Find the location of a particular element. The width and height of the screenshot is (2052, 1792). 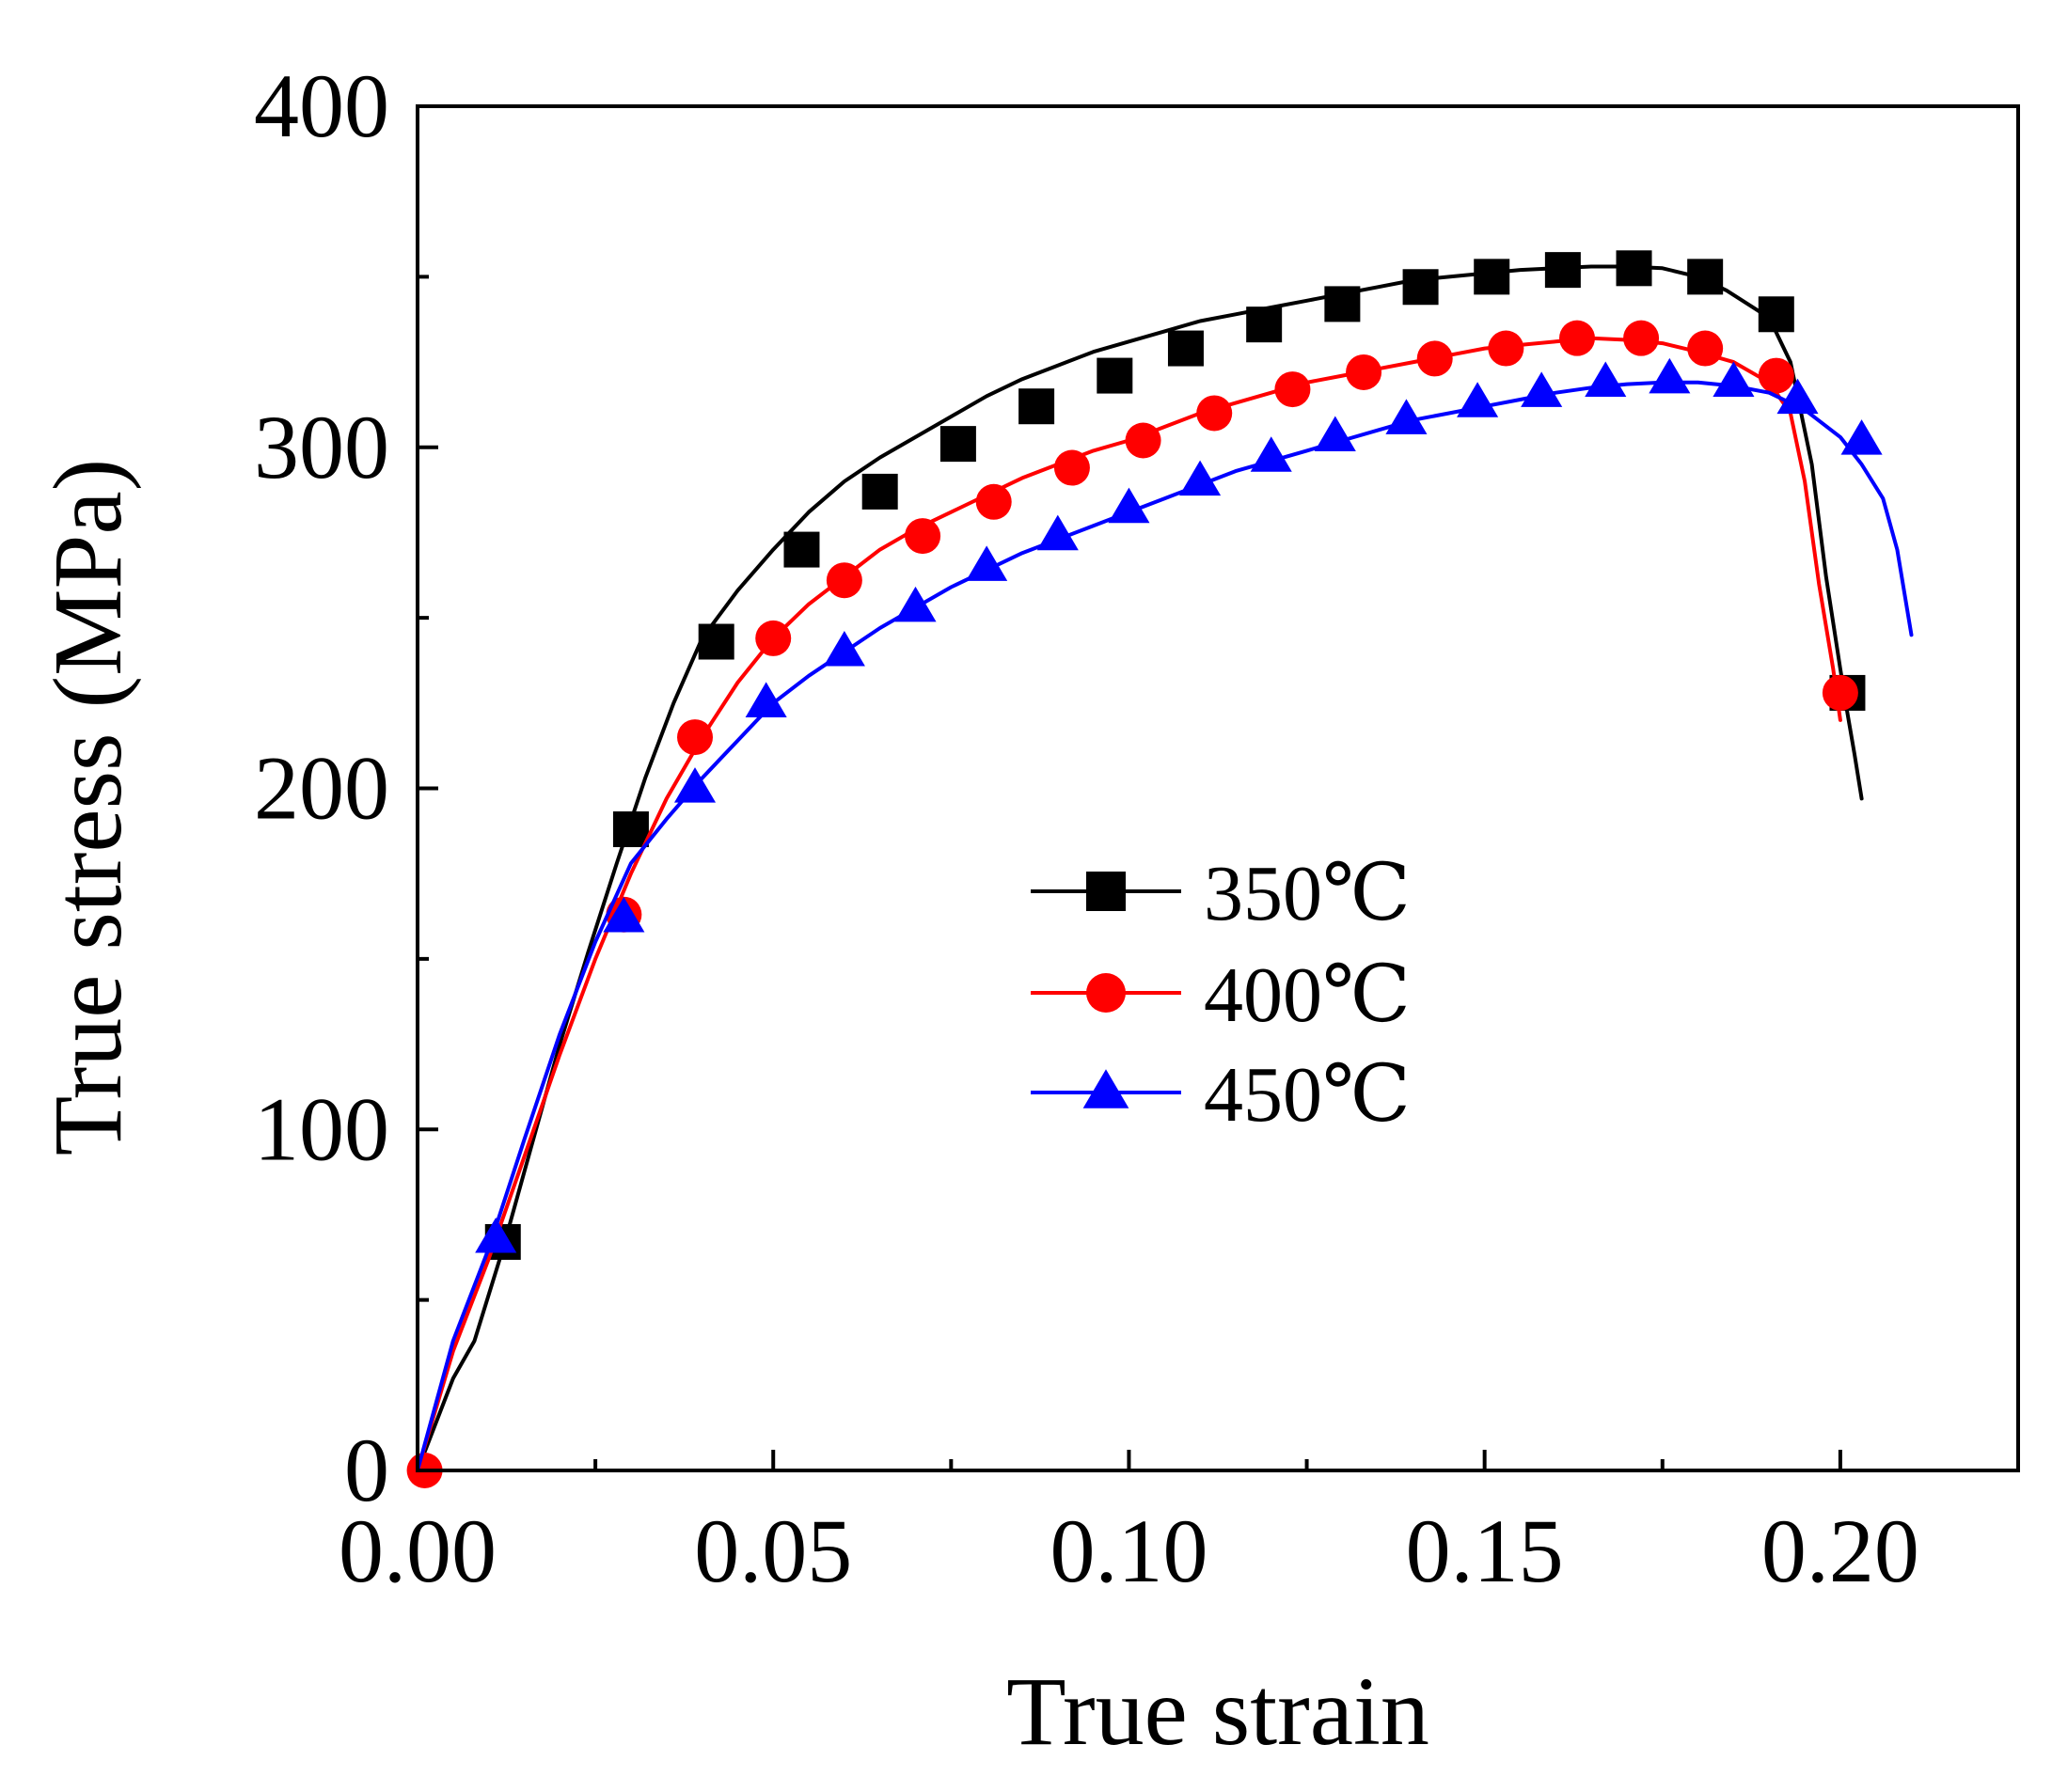

legend-entry: 400℃ is located at coordinates (1221, 995).